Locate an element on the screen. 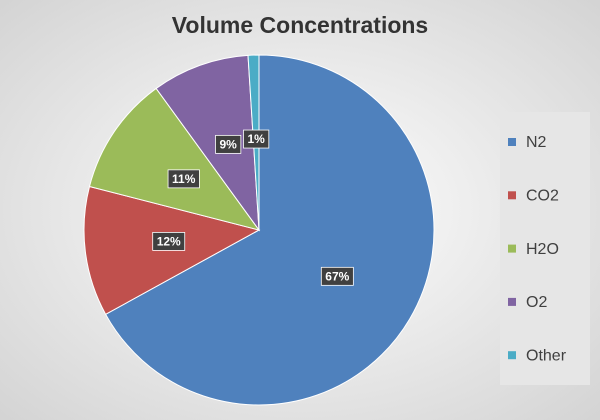 The image size is (600, 420). data-label: 9% is located at coordinates (229, 145).